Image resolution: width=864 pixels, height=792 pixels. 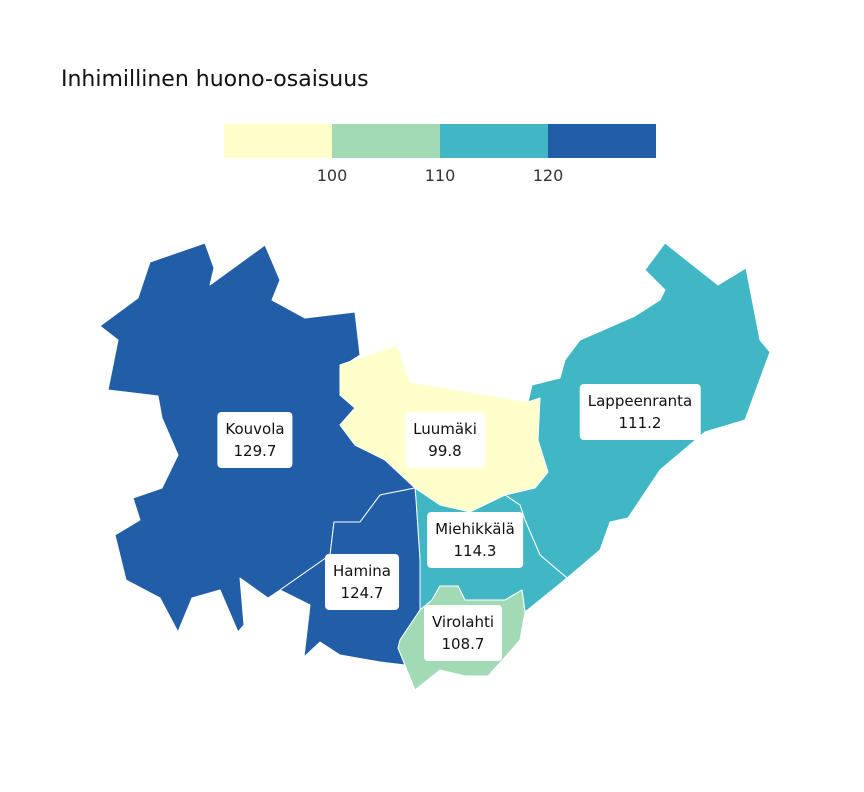 I want to click on region-name: Hamina, so click(x=362, y=571).